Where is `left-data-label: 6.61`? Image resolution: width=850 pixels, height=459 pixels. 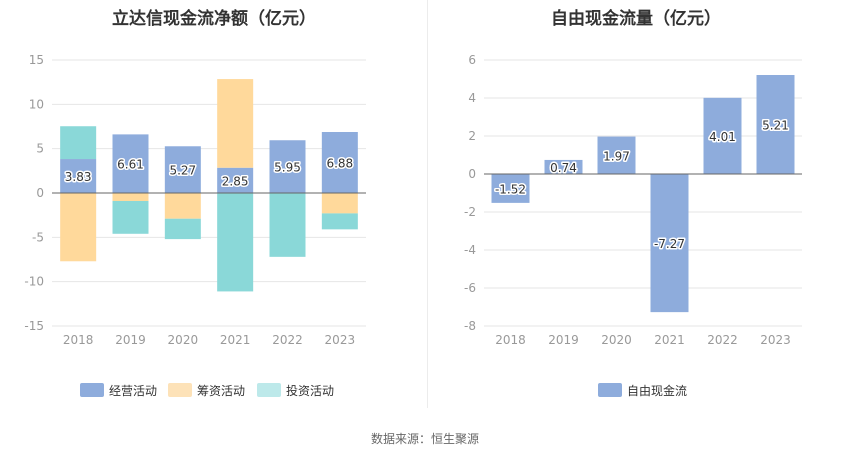 left-data-label: 6.61 is located at coordinates (130, 165).